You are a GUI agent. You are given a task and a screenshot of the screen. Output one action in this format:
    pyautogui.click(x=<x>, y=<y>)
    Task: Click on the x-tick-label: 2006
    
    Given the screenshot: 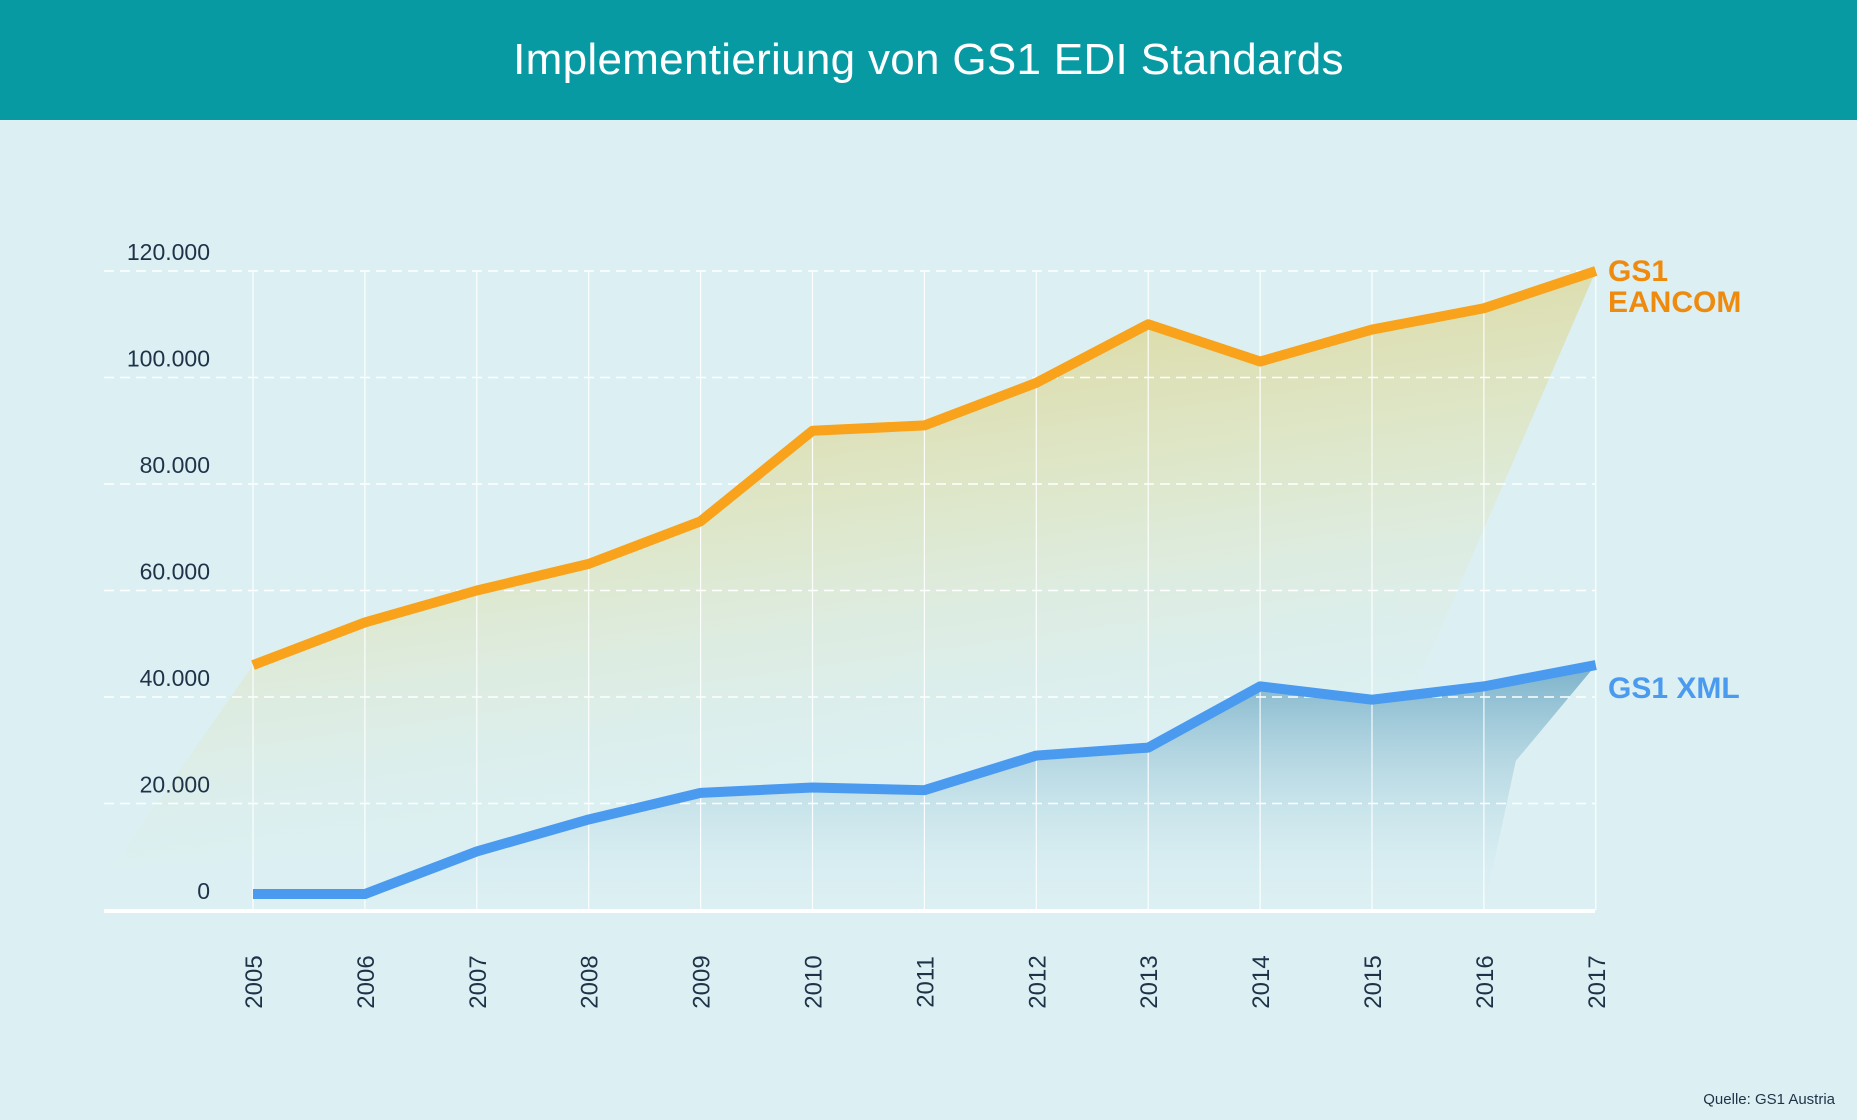 What is the action you would take?
    pyautogui.click(x=366, y=981)
    